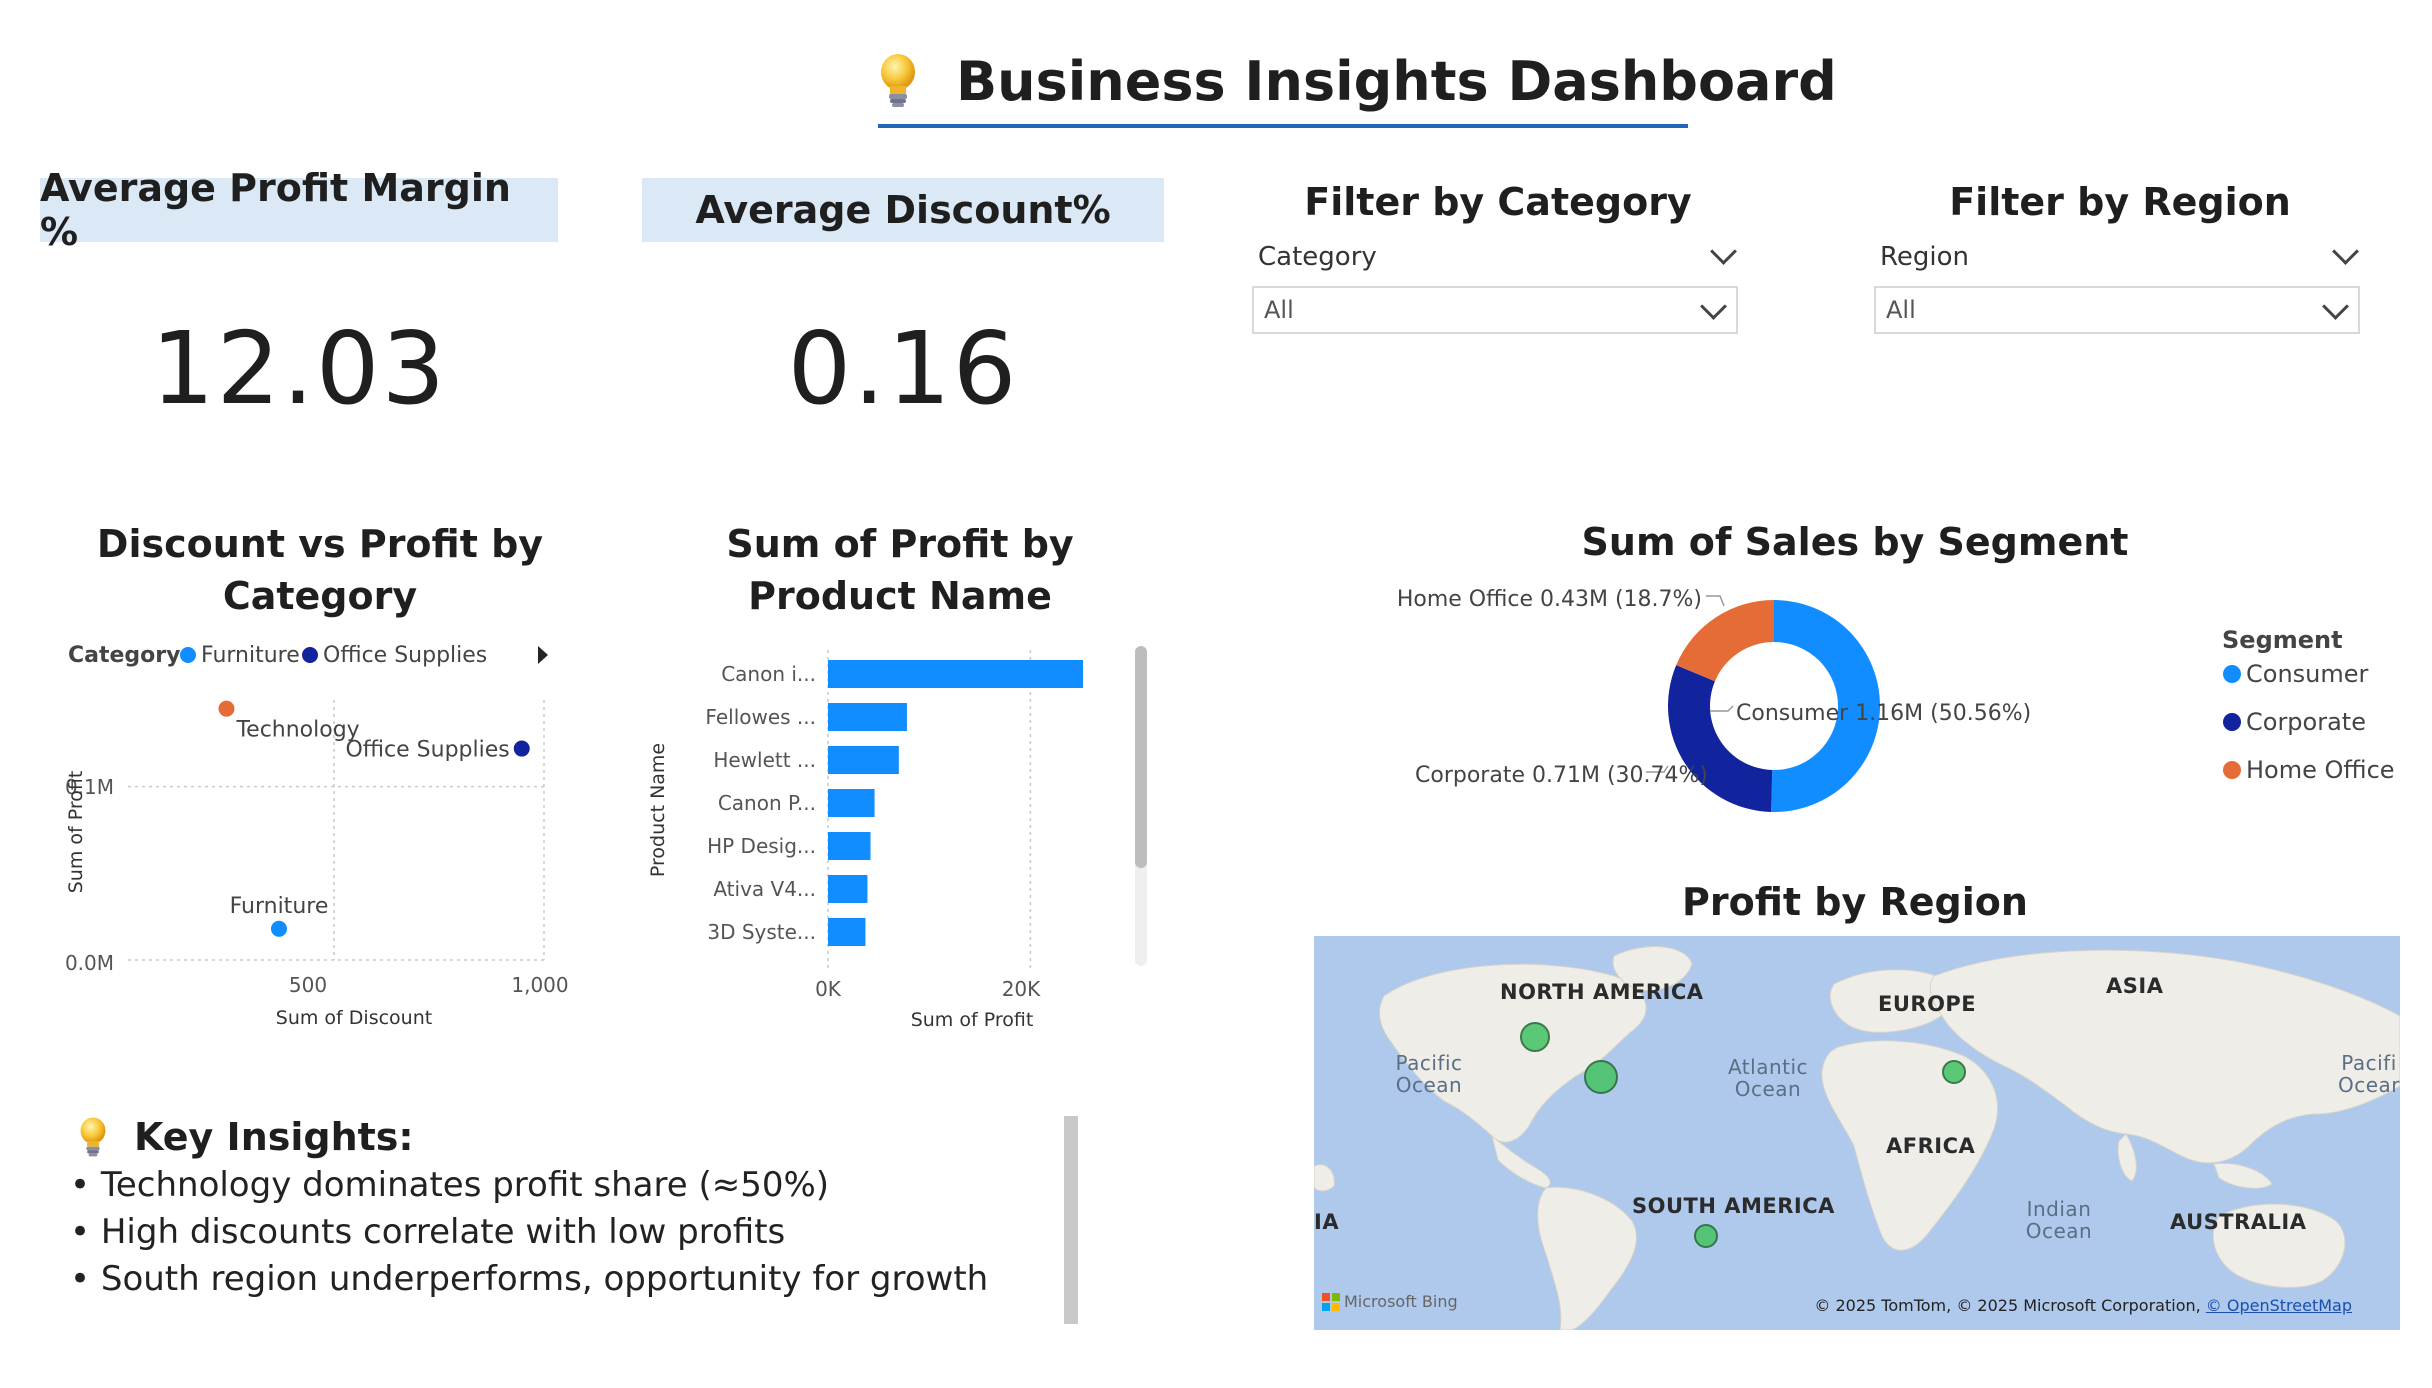 The height and width of the screenshot is (1388, 2432). What do you see at coordinates (299, 368) in the screenshot?
I see `kpi-profit-margin-value: 12.03` at bounding box center [299, 368].